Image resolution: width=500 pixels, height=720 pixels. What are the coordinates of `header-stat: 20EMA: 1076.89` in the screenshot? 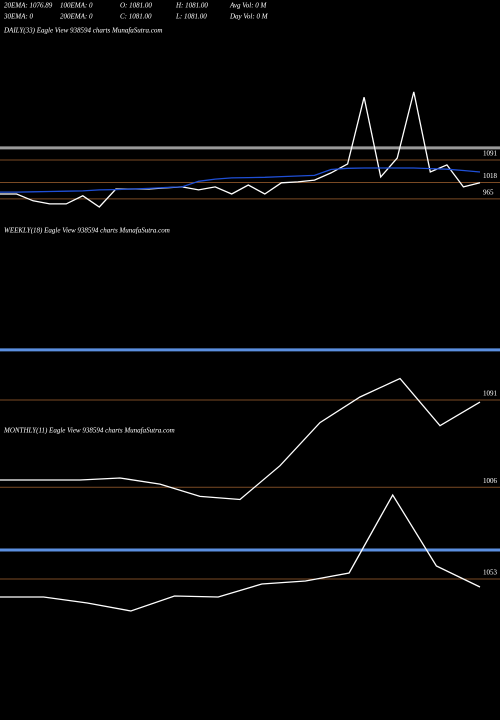 It's located at (28, 6).